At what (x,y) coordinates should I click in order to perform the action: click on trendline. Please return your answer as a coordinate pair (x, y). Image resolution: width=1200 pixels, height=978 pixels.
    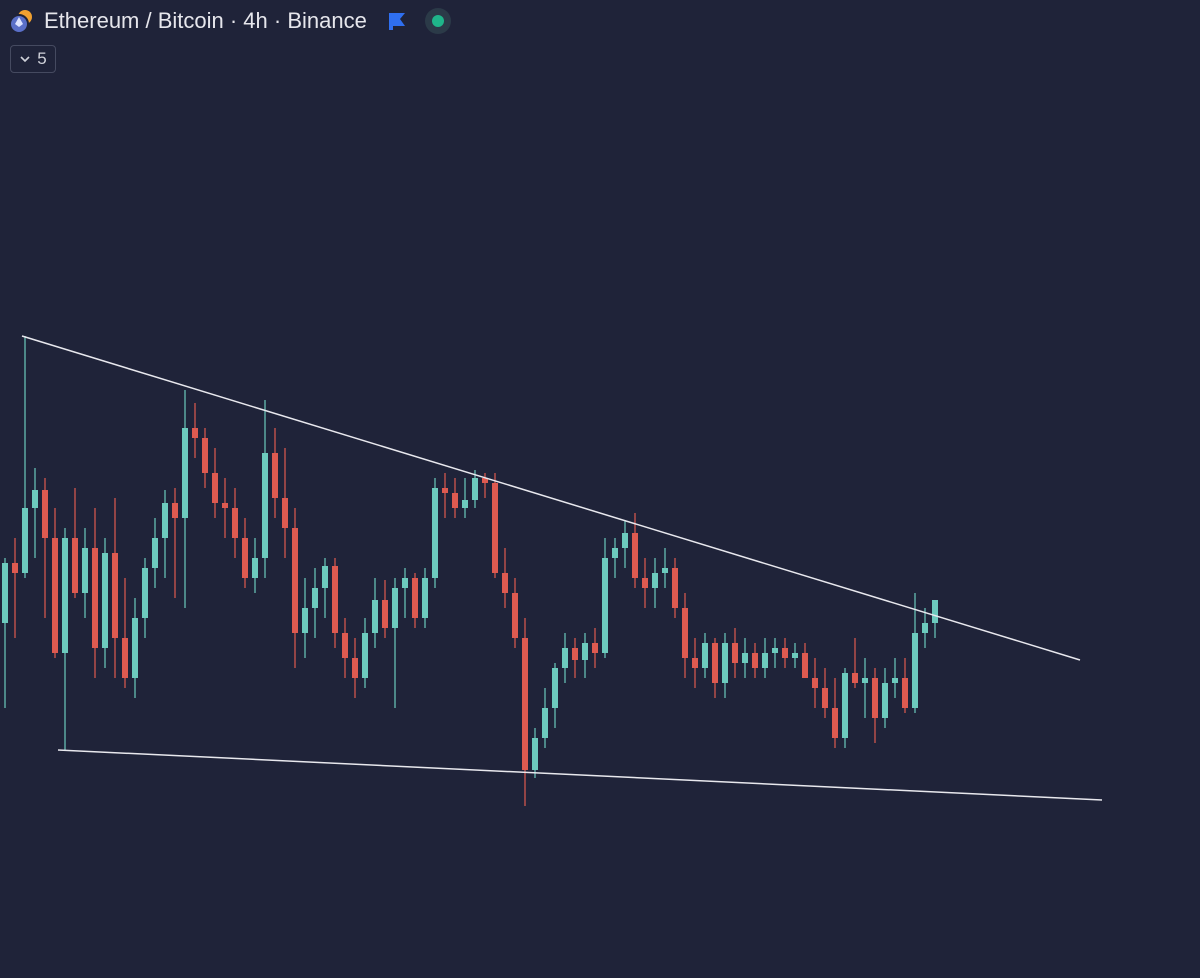
    Looking at the image, I should click on (580, 775).